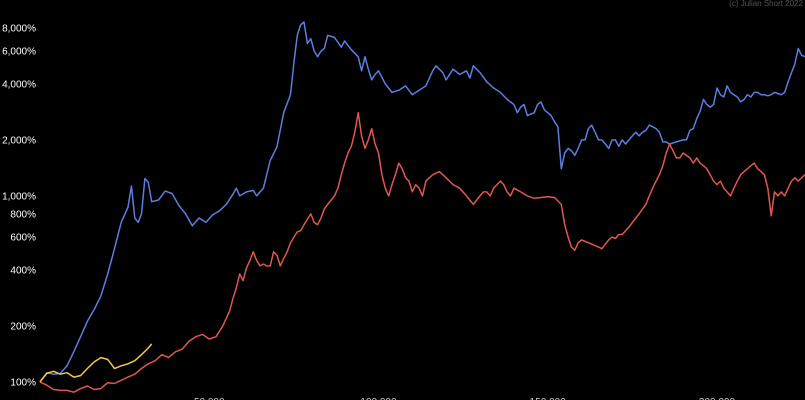 The image size is (805, 400). What do you see at coordinates (19, 196) in the screenshot?
I see `y-tick-label: 1,000%` at bounding box center [19, 196].